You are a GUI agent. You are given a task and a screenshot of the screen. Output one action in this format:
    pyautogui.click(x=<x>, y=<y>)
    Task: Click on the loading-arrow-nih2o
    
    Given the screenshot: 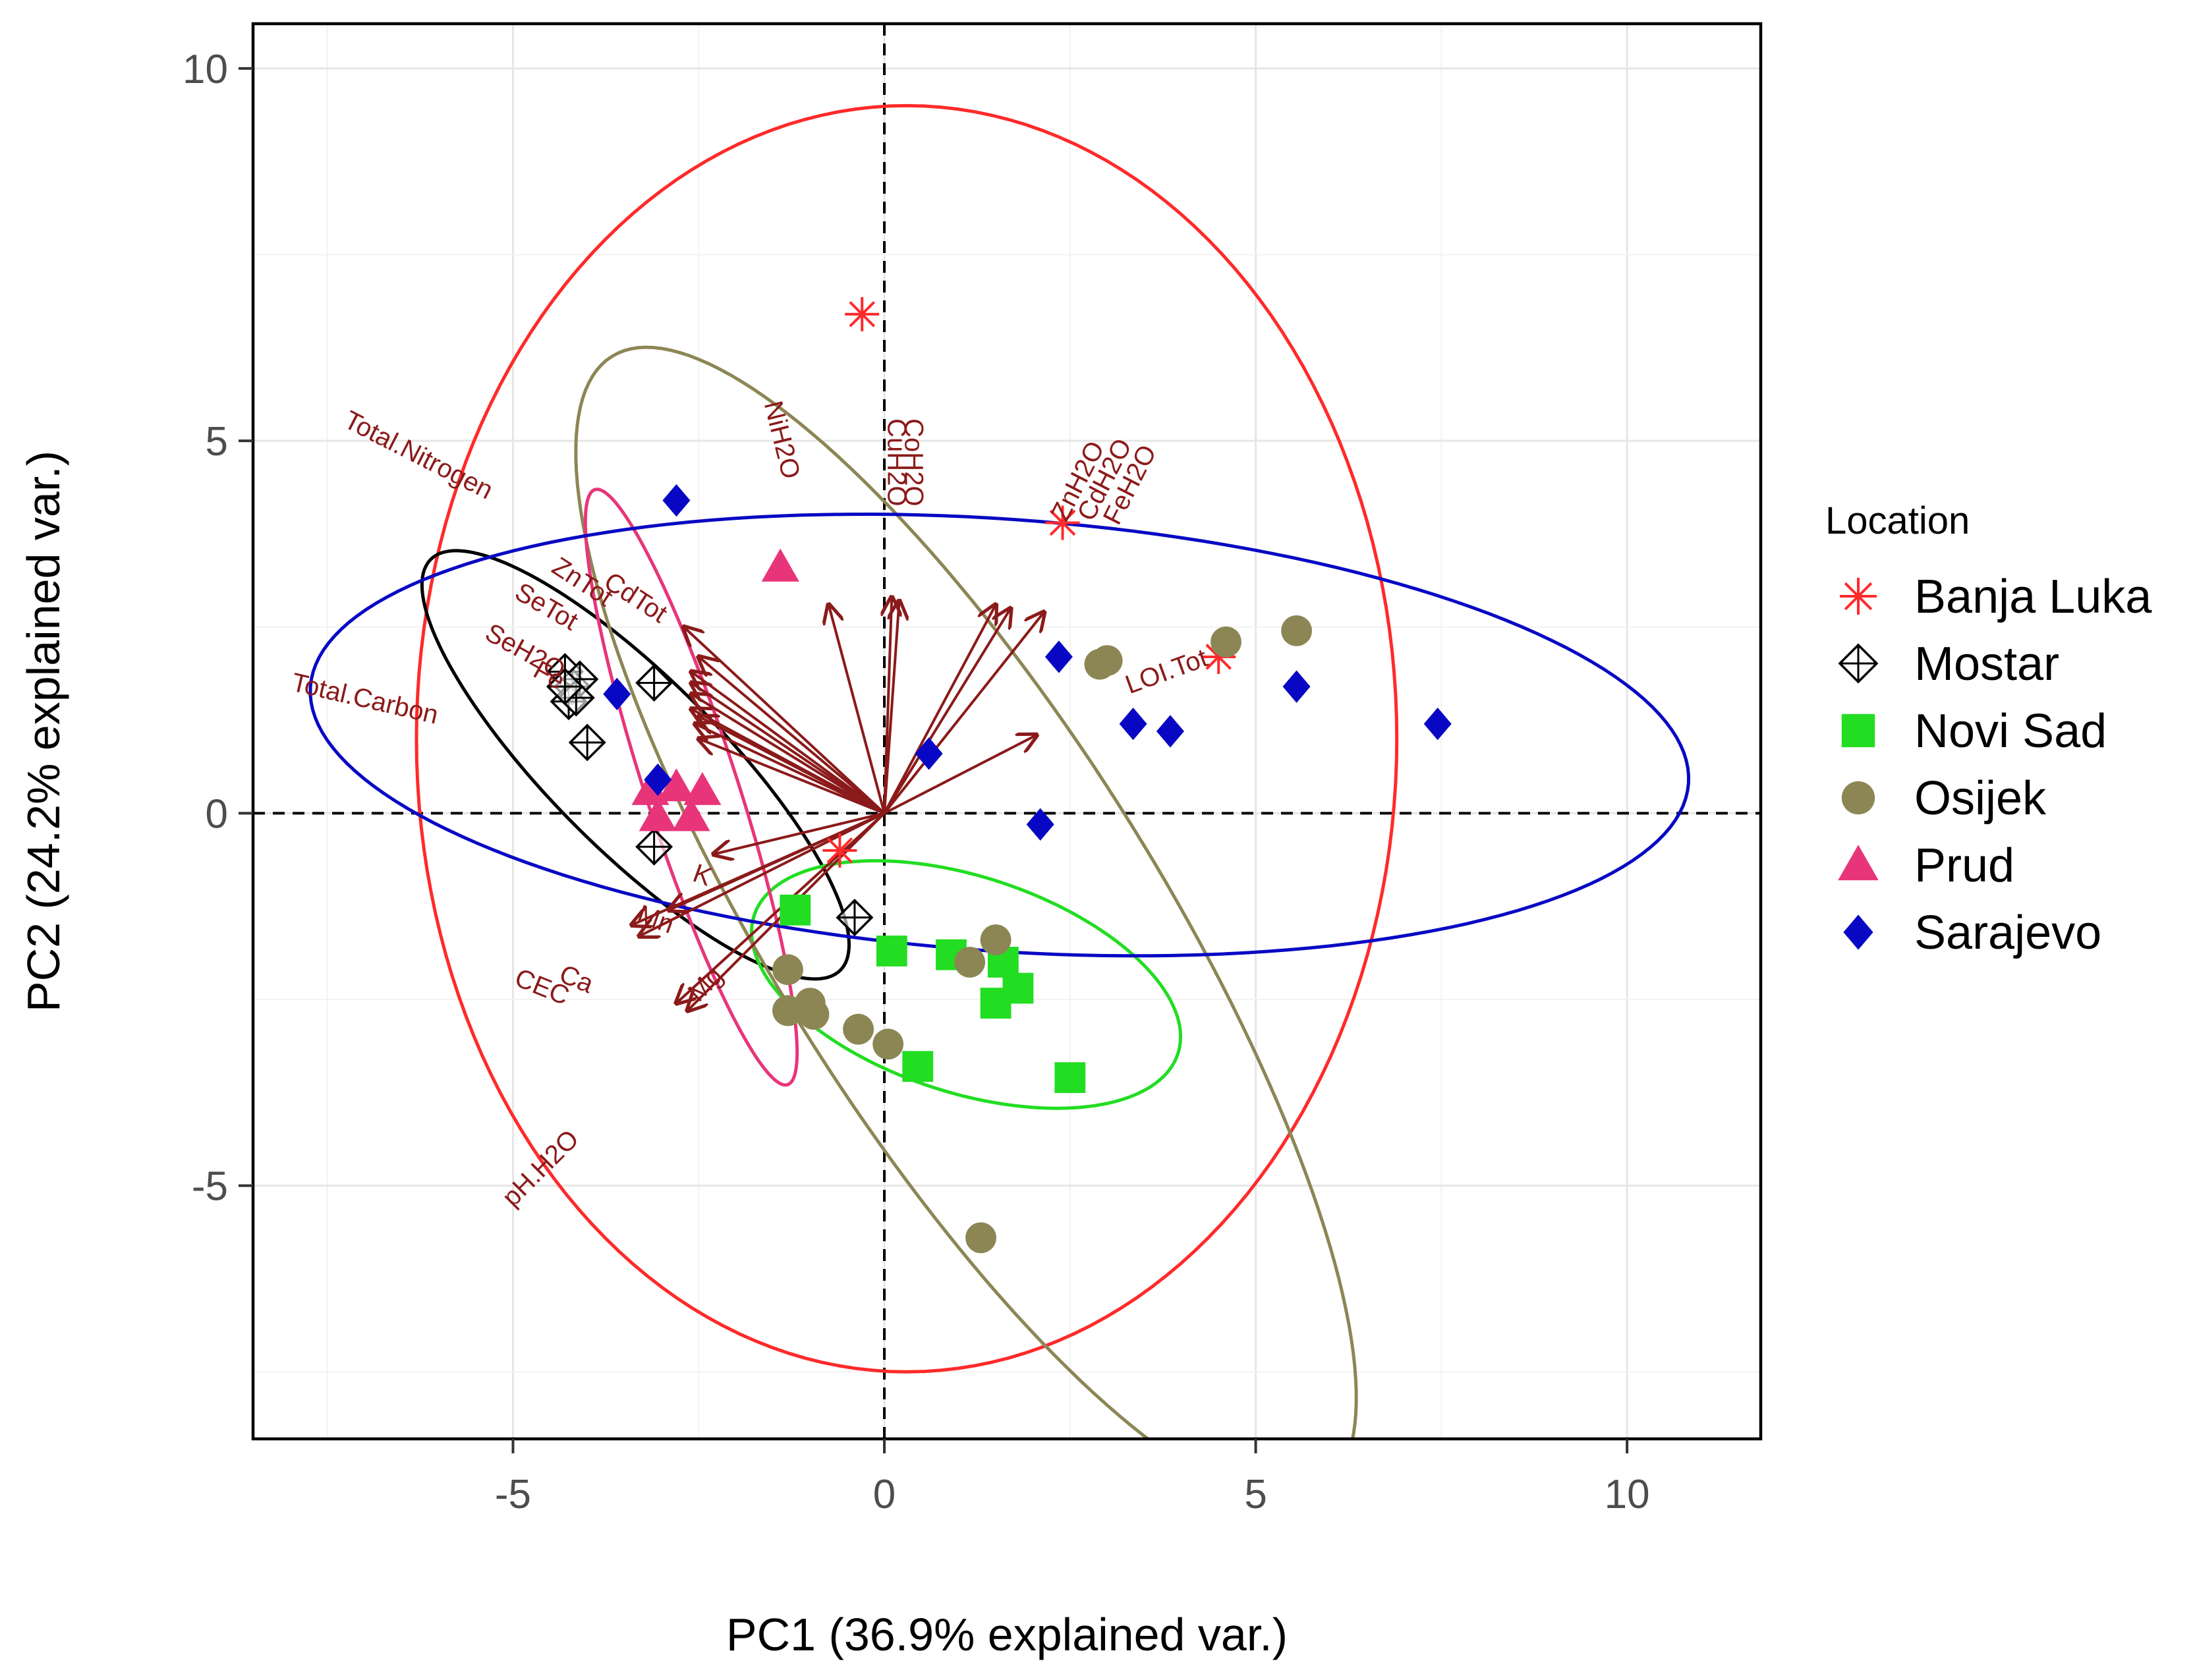 What is the action you would take?
    pyautogui.click(x=857, y=709)
    